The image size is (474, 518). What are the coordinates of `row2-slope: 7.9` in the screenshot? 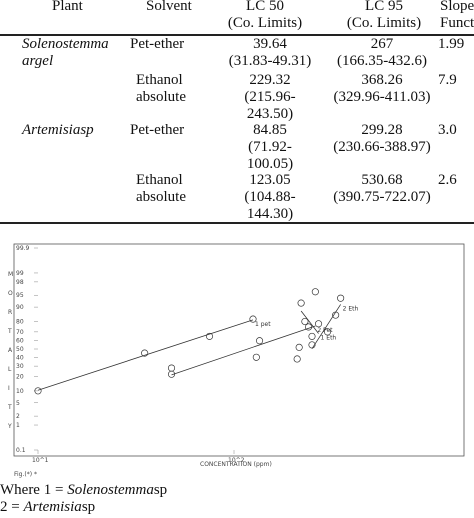 It's located at (447, 80).